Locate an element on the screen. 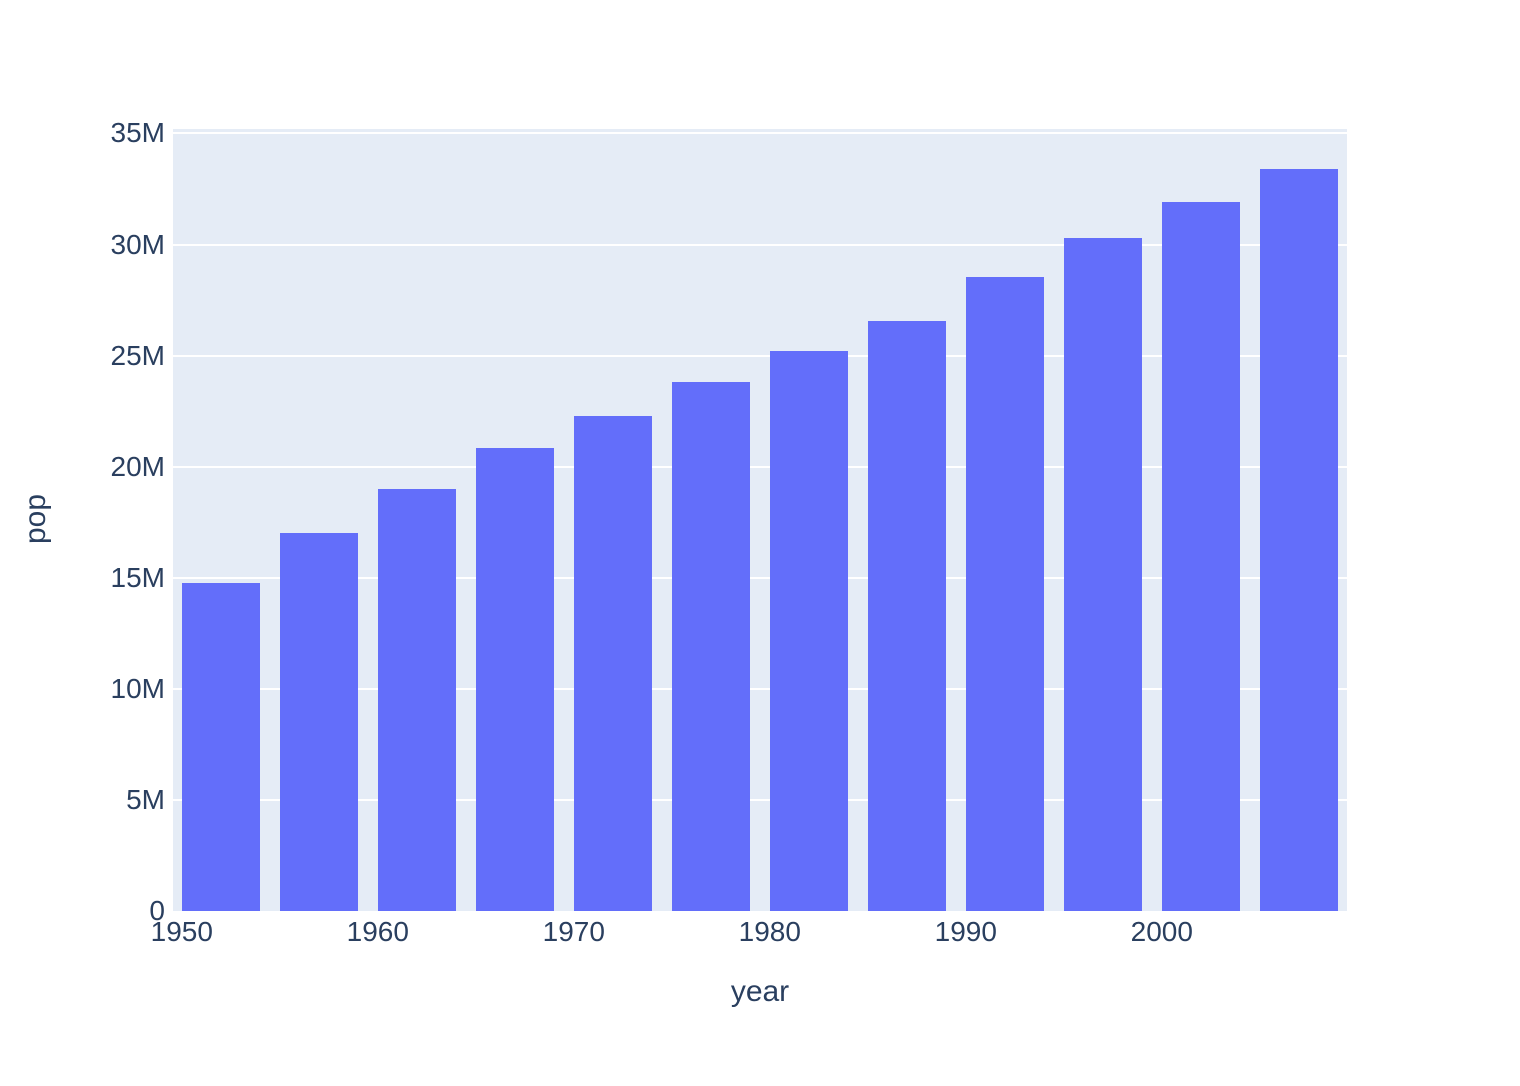 This screenshot has width=1520, height=1086. x-tick-label-1980: 1980 is located at coordinates (769, 931).